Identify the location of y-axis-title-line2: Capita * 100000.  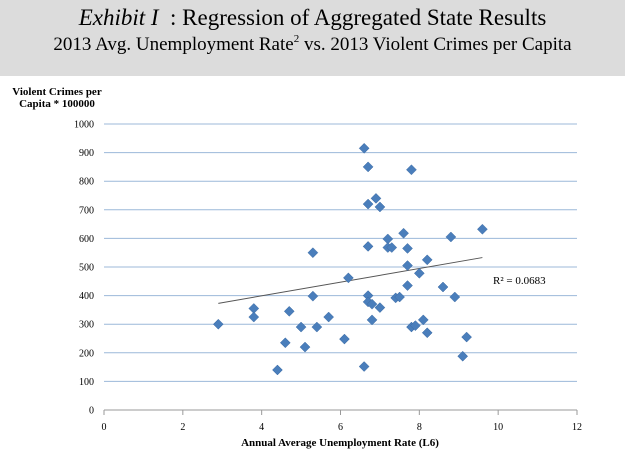
(57, 104).